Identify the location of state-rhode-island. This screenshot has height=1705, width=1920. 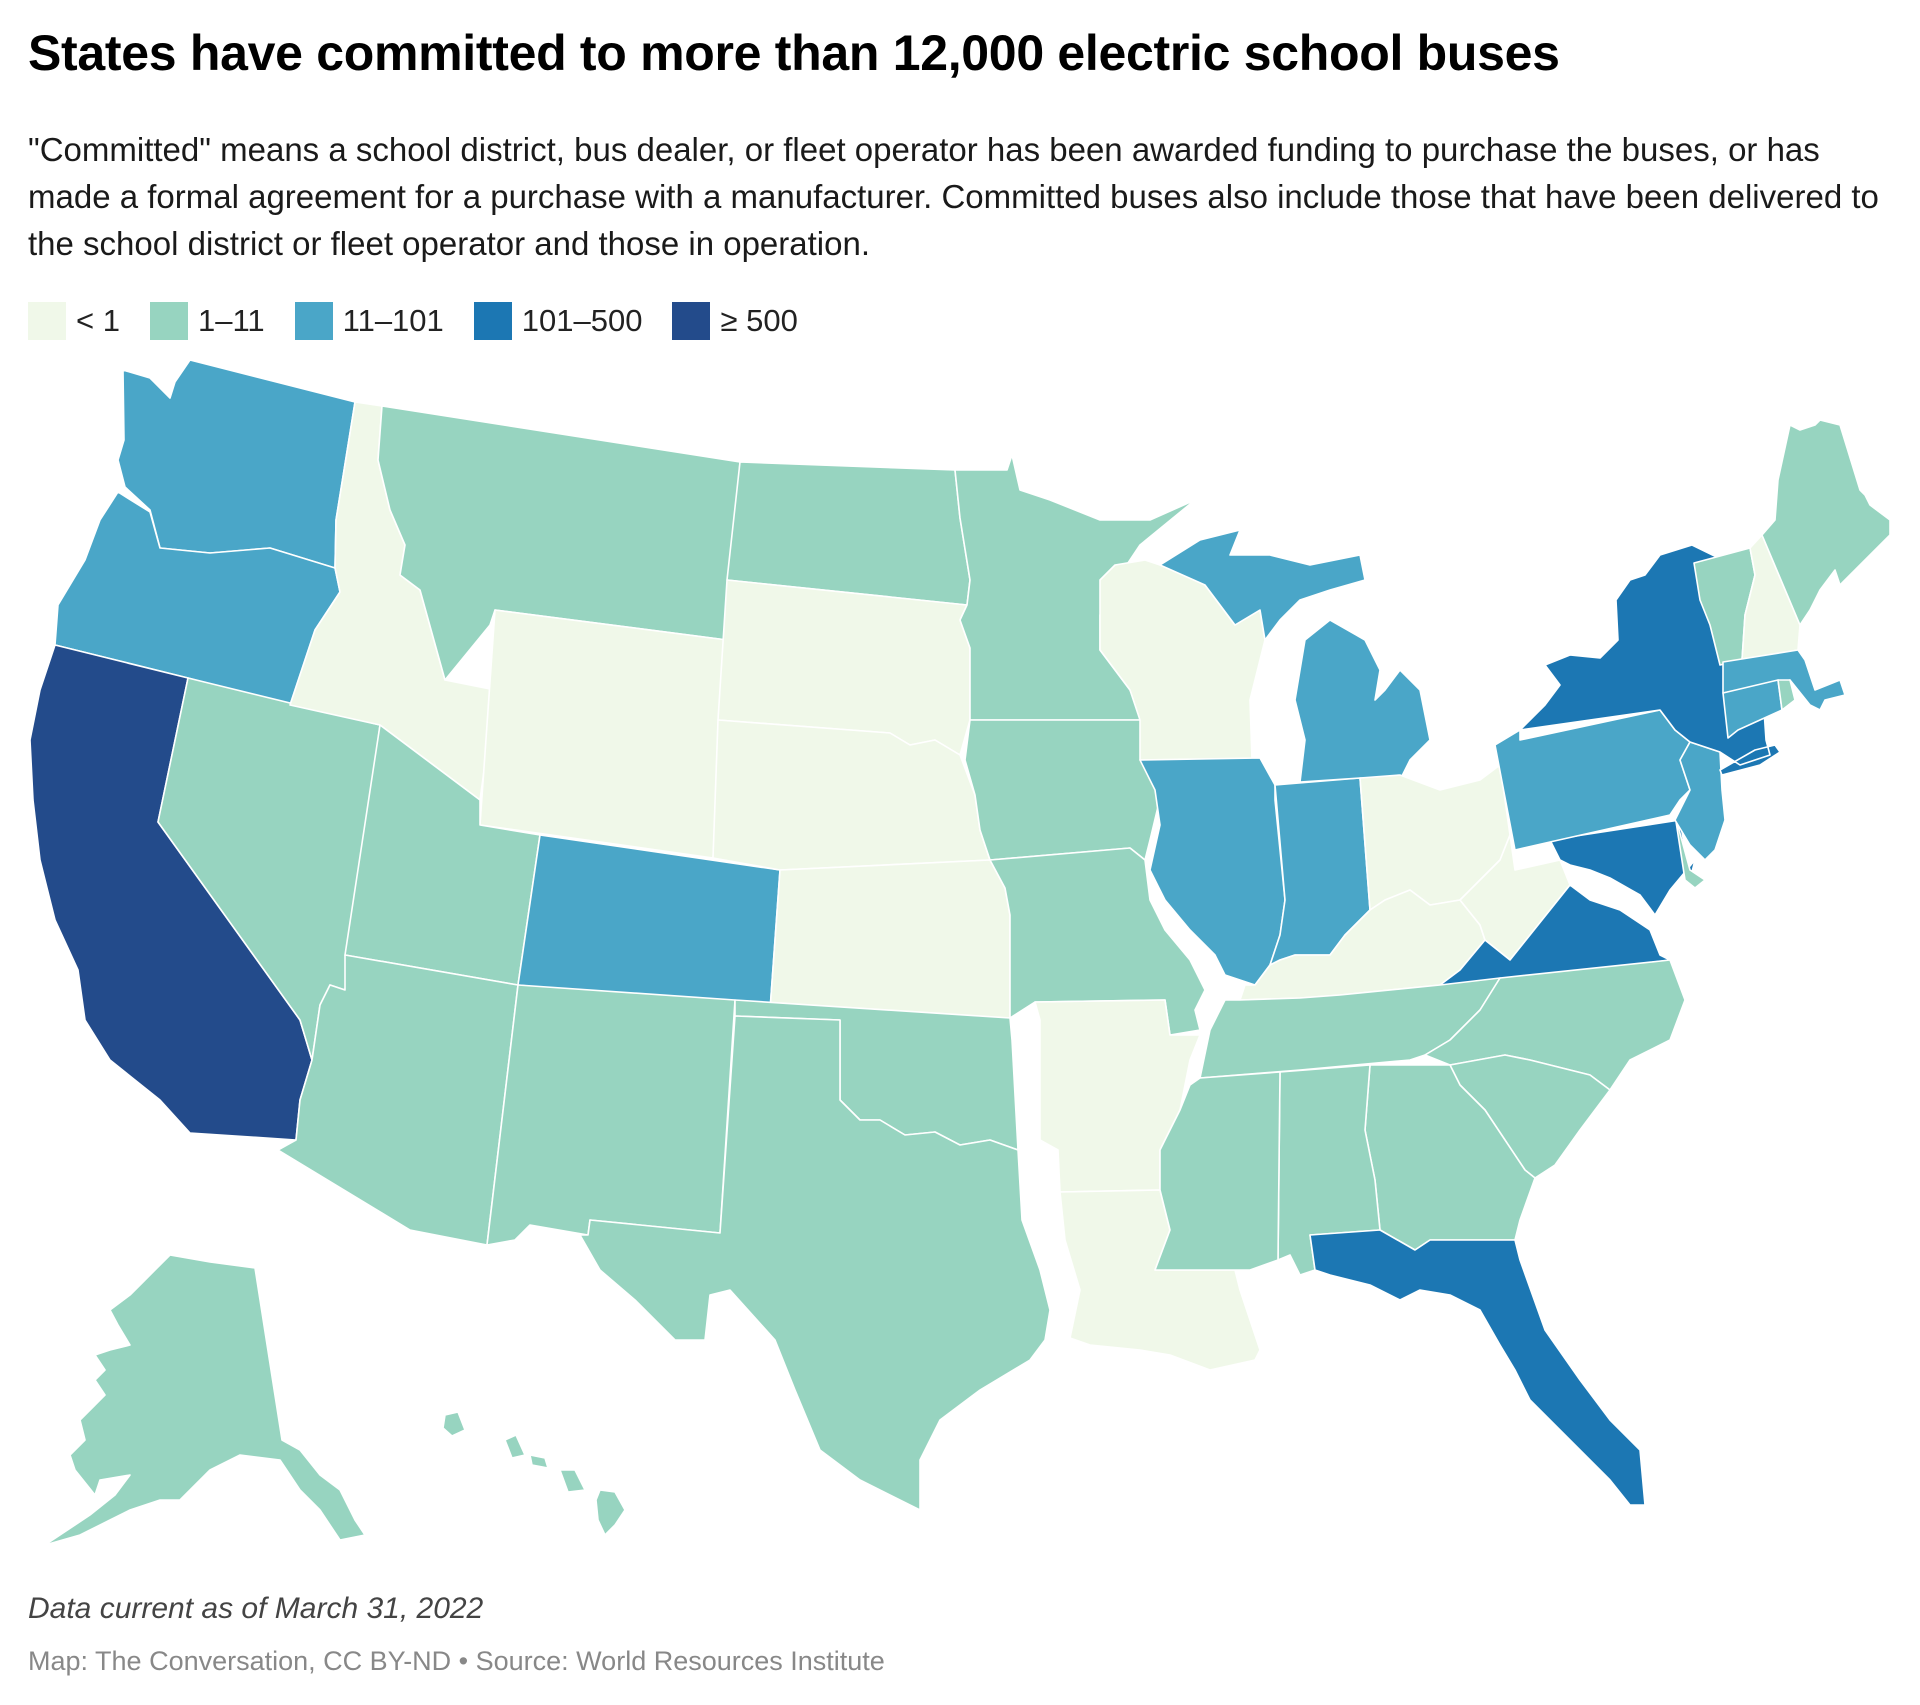
(1786, 695).